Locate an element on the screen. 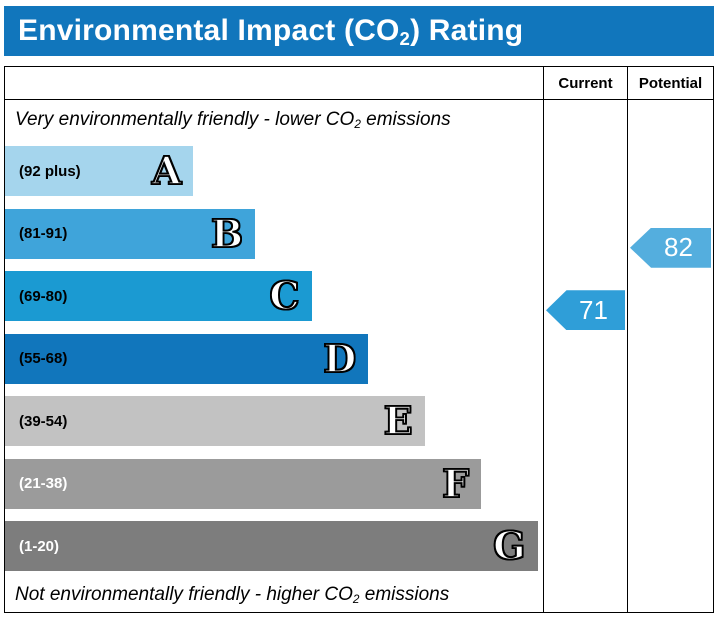 The image size is (718, 619). band-range-label: (55-68) is located at coordinates (43, 359).